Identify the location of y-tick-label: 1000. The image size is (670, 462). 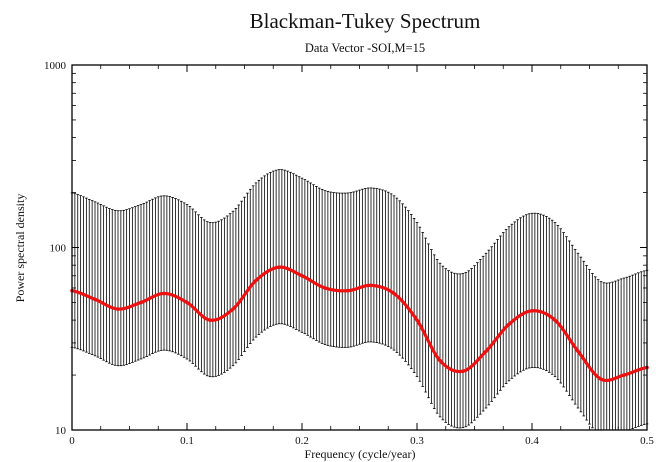
(55, 66).